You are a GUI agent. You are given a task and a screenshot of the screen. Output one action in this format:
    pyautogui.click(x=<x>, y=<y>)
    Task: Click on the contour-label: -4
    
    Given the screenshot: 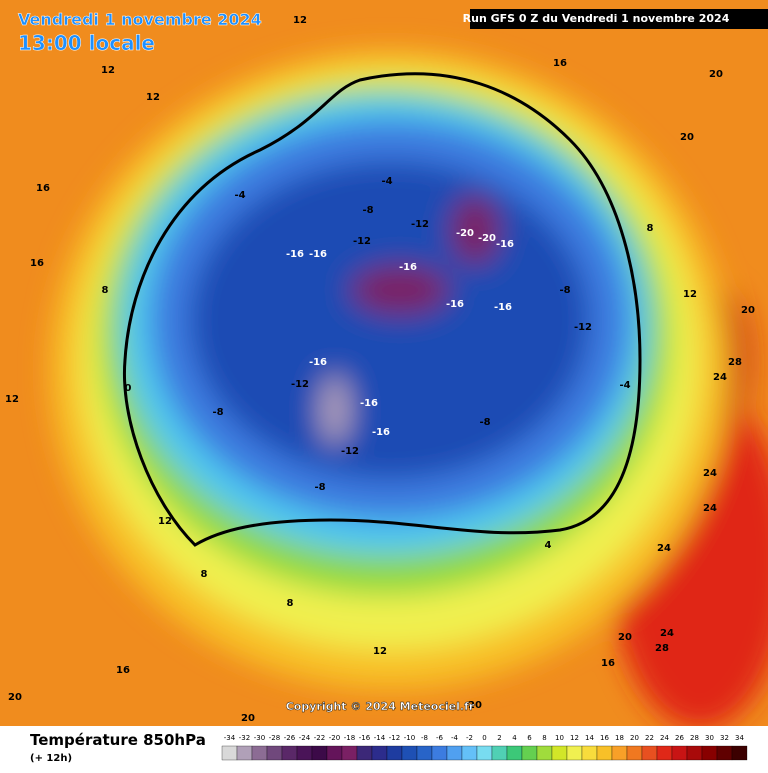 What is the action you would take?
    pyautogui.click(x=239, y=195)
    